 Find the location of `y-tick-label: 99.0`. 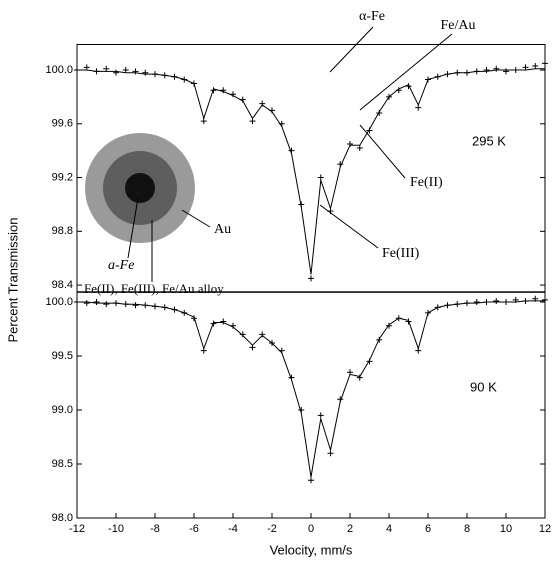

y-tick-label: 99.0 is located at coordinates (62, 410).